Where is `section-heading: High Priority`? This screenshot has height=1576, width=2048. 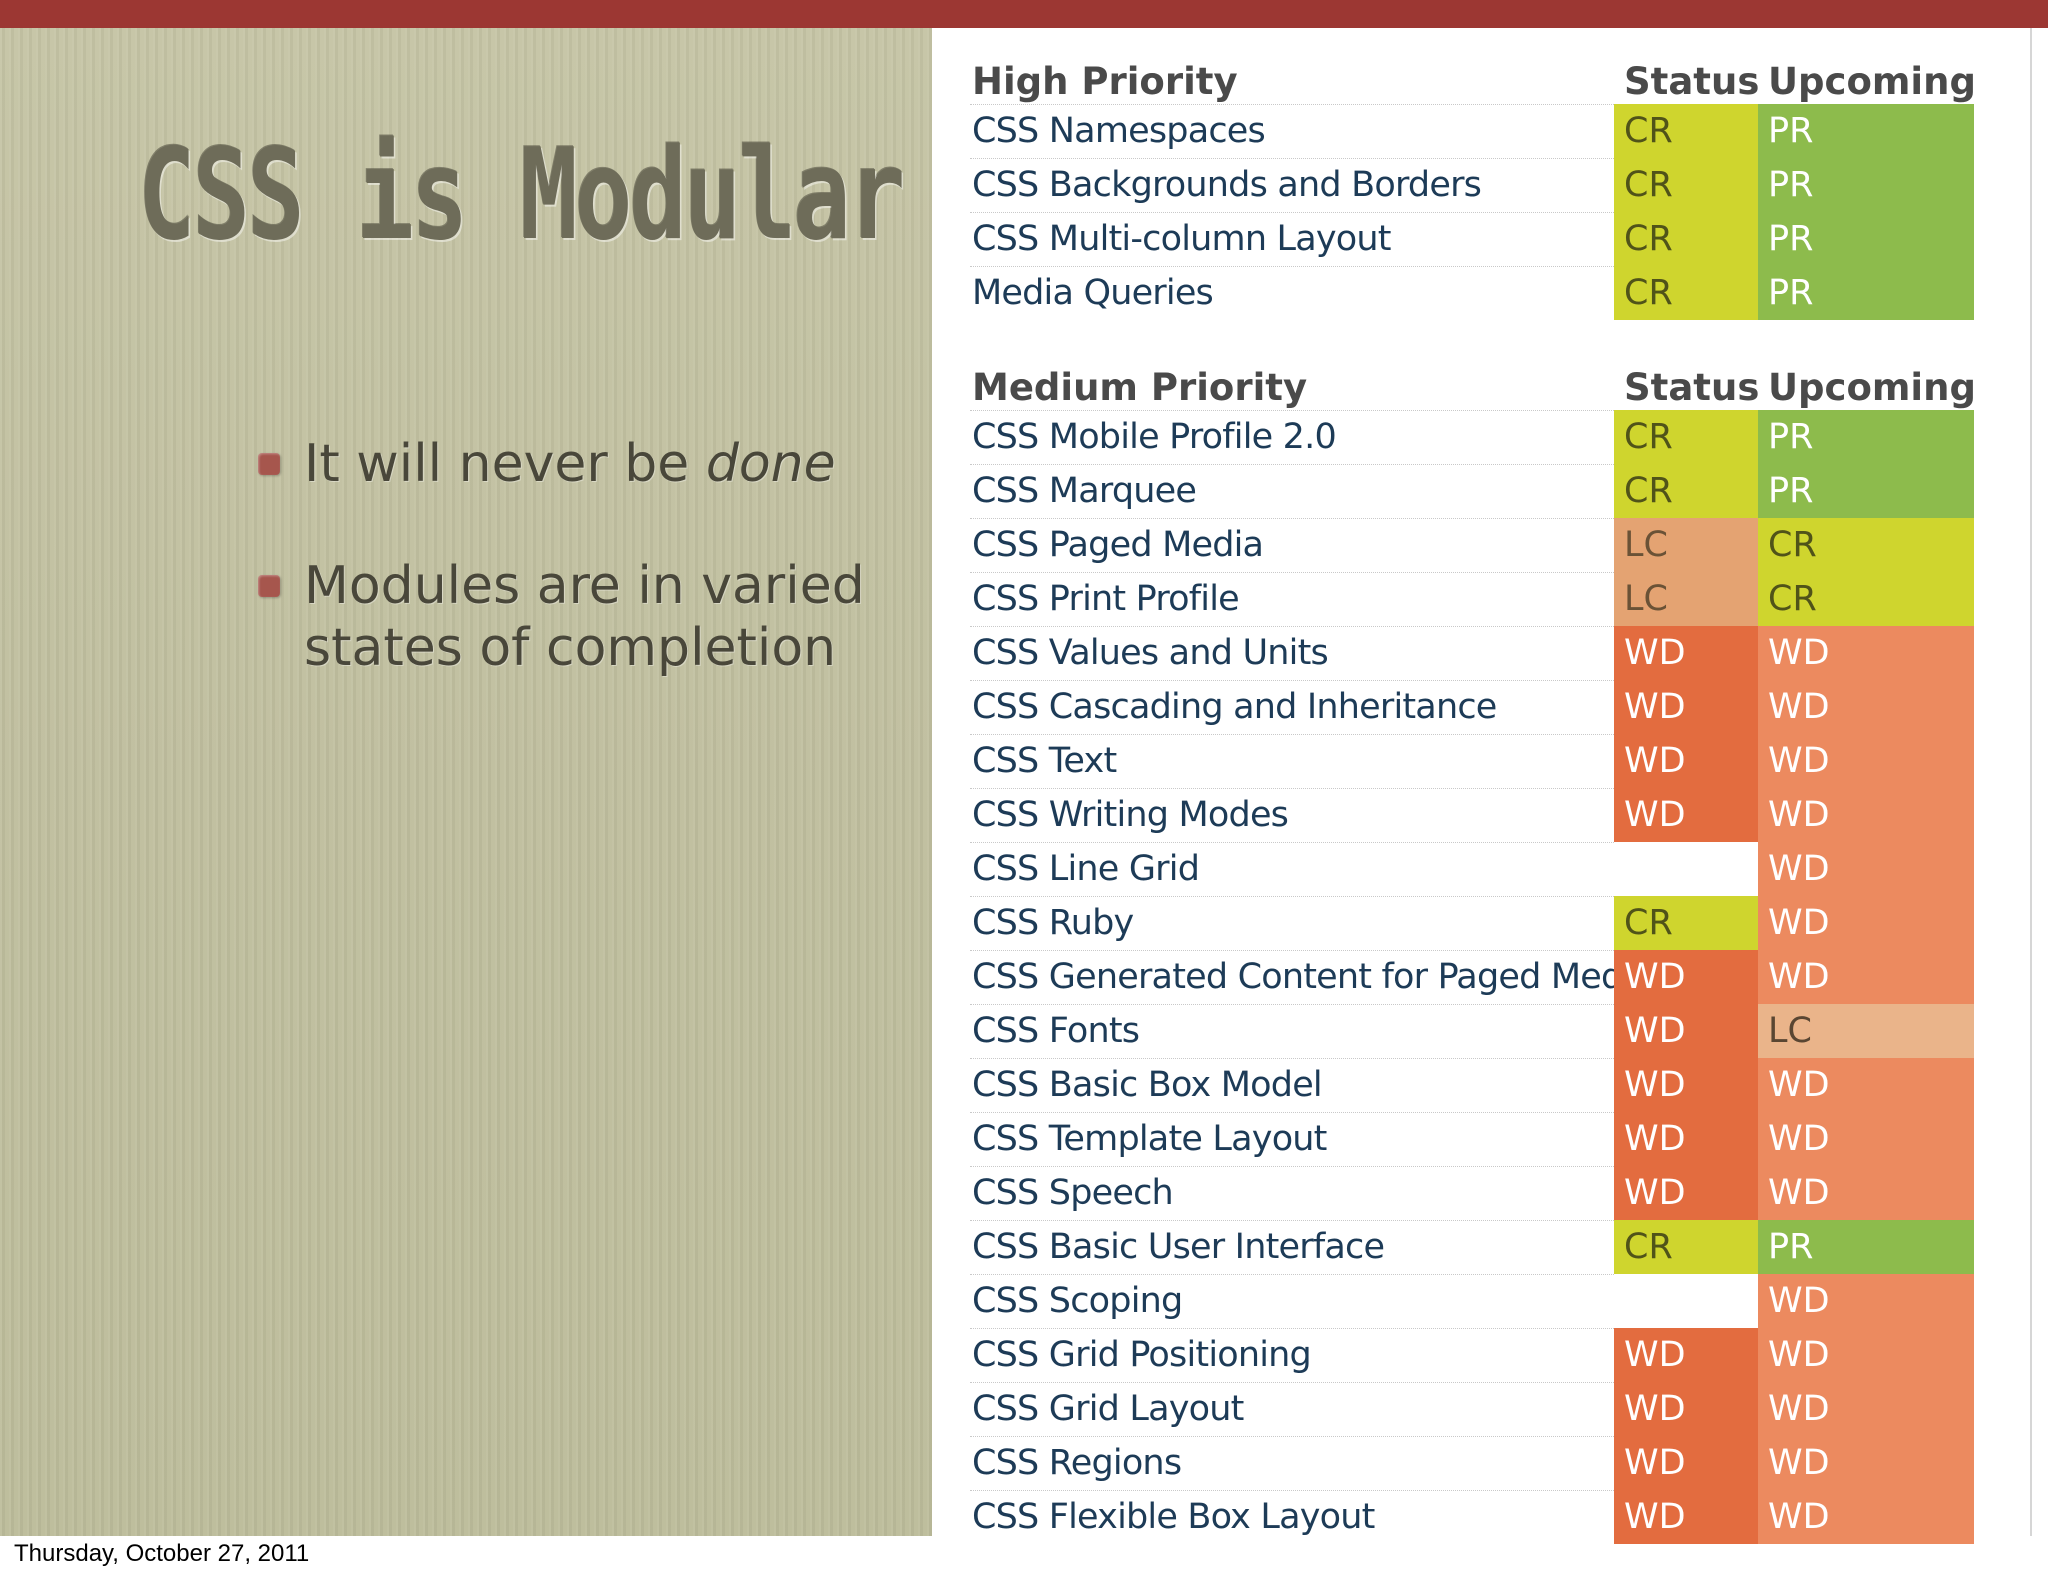 section-heading: High Priority is located at coordinates (1105, 81).